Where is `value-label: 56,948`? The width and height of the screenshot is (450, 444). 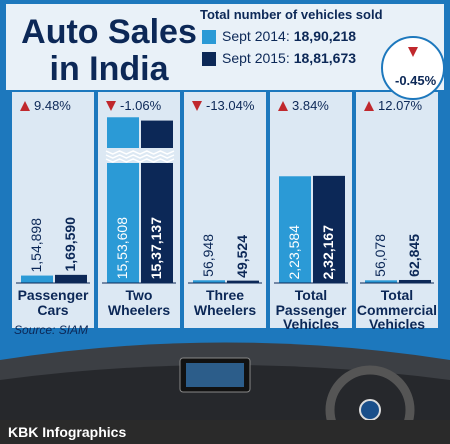
value-label: 56,948 is located at coordinates (208, 256).